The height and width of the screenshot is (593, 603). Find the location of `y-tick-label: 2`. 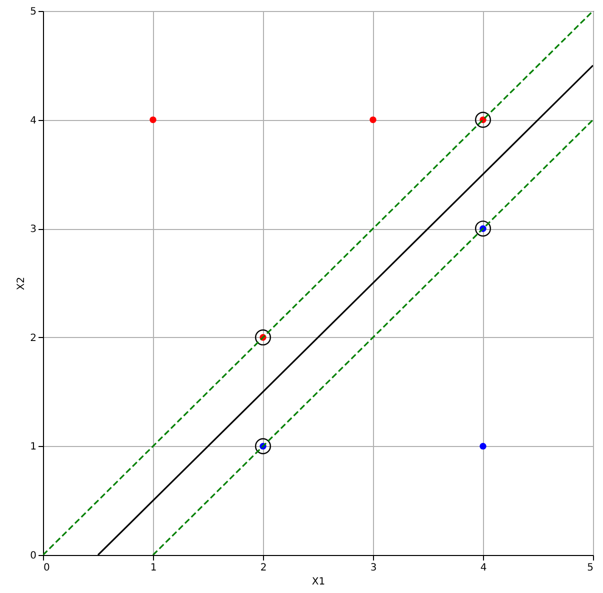

y-tick-label: 2 is located at coordinates (33, 338).